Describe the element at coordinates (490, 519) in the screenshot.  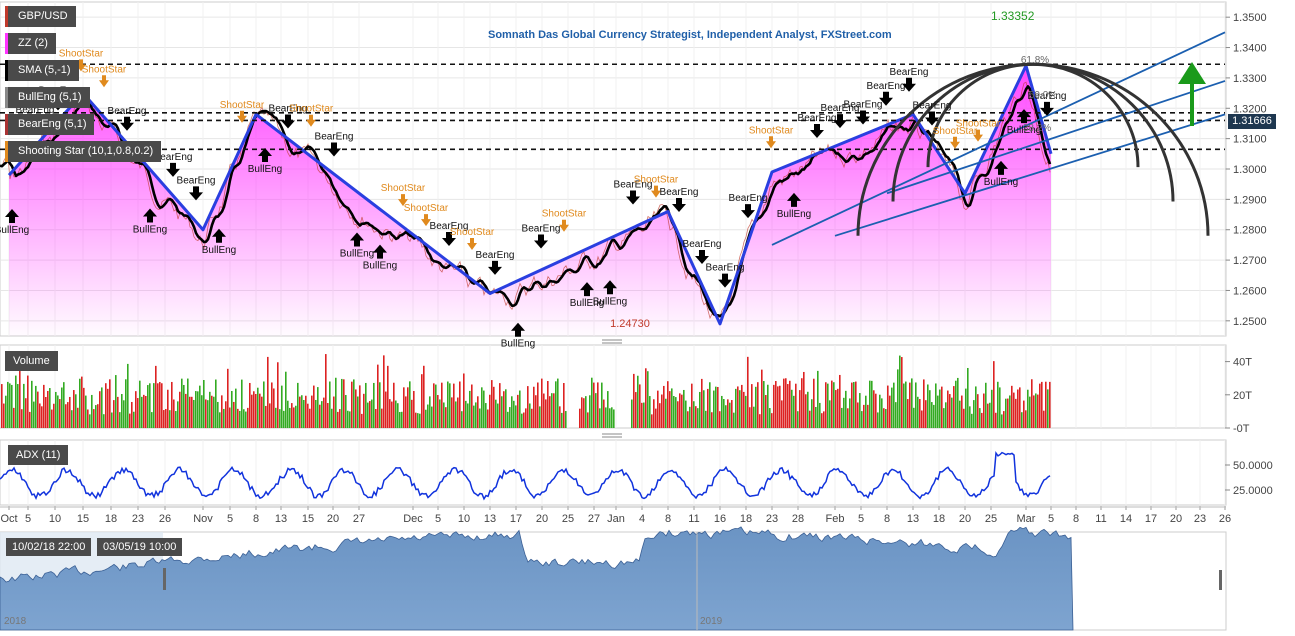
I see `time-axis-label: 13` at that location.